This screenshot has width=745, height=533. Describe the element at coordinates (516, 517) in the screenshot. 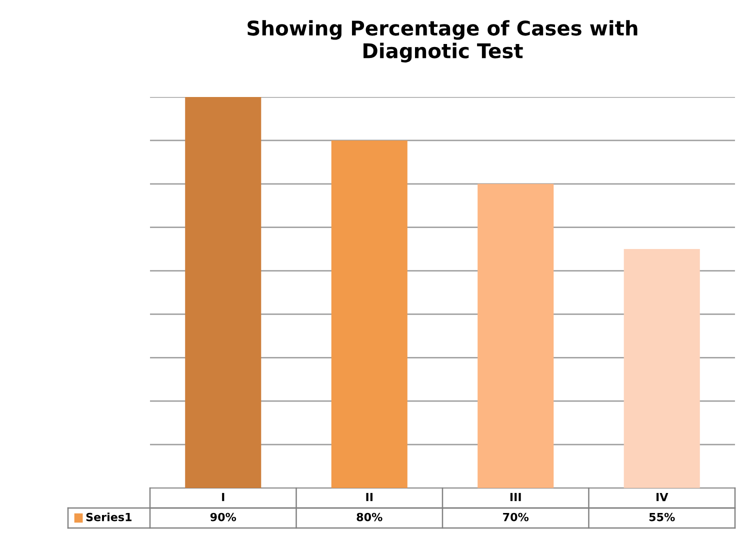

I see `data-label: 70%` at that location.